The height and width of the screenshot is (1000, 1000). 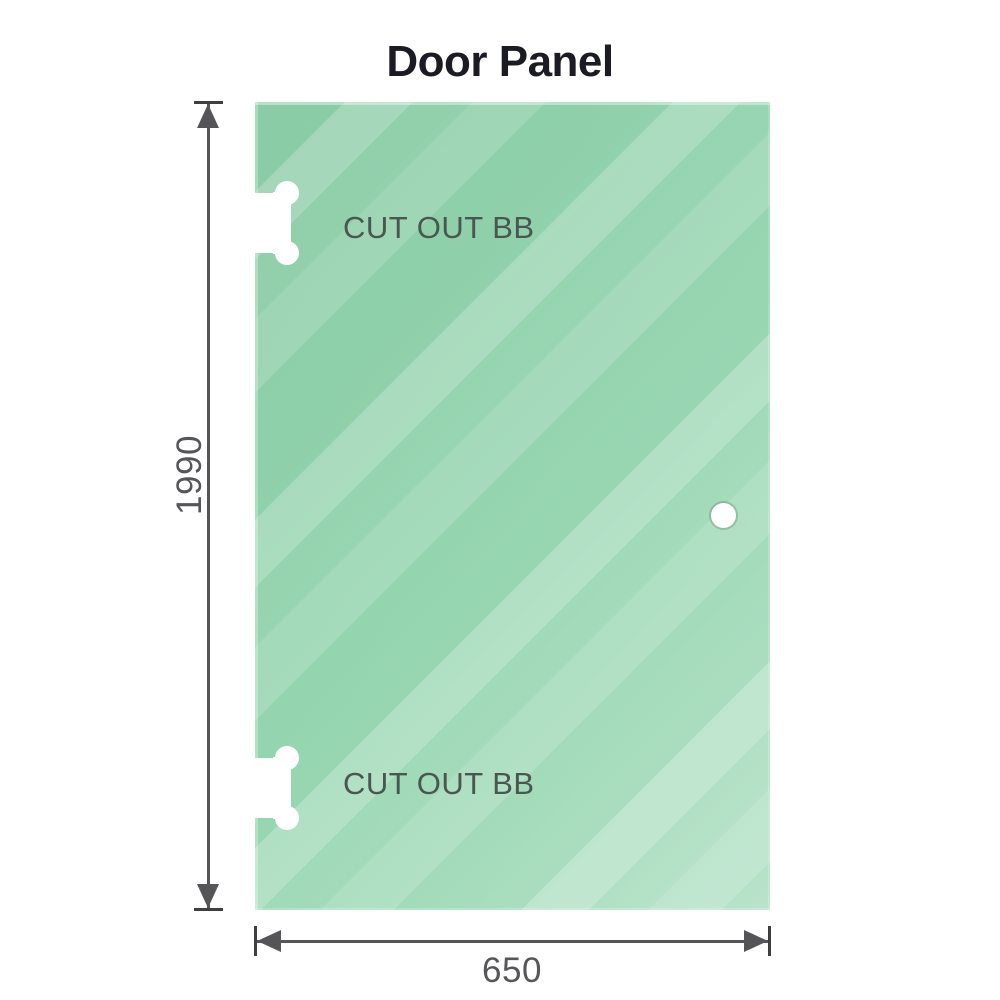 What do you see at coordinates (439, 227) in the screenshot?
I see `cutout-label-upper: CUT OUT BB` at bounding box center [439, 227].